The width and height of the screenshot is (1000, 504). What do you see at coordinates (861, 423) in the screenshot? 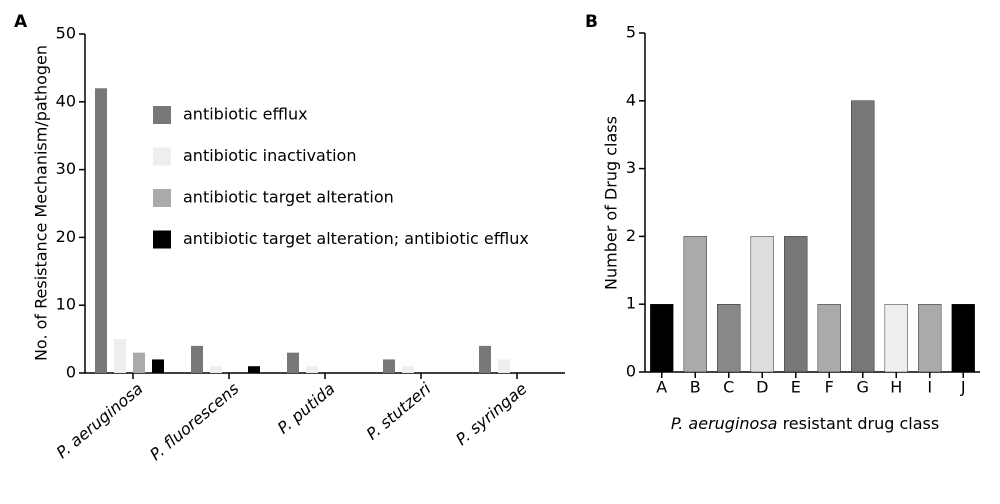
I see `x-axis-label-rest: resistant drug class` at bounding box center [861, 423].